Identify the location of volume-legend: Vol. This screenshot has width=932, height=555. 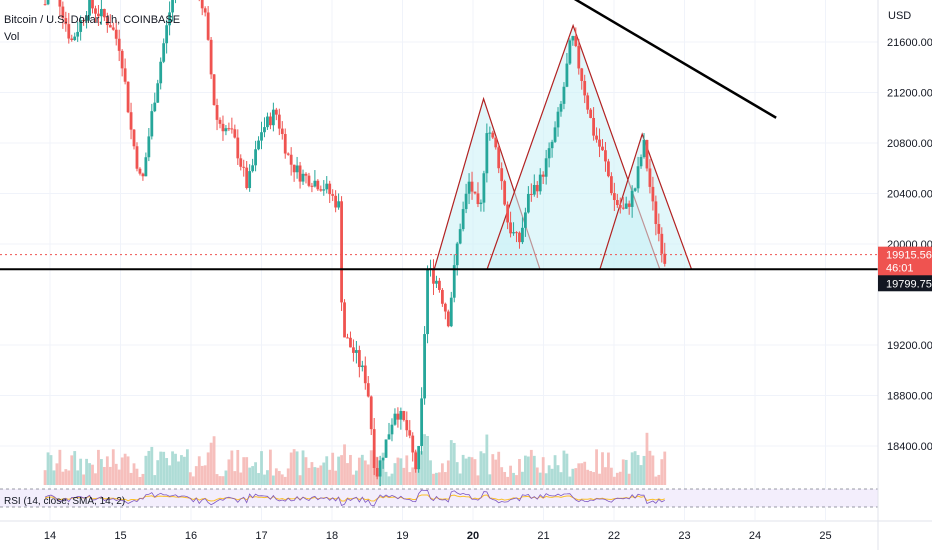
(12, 37).